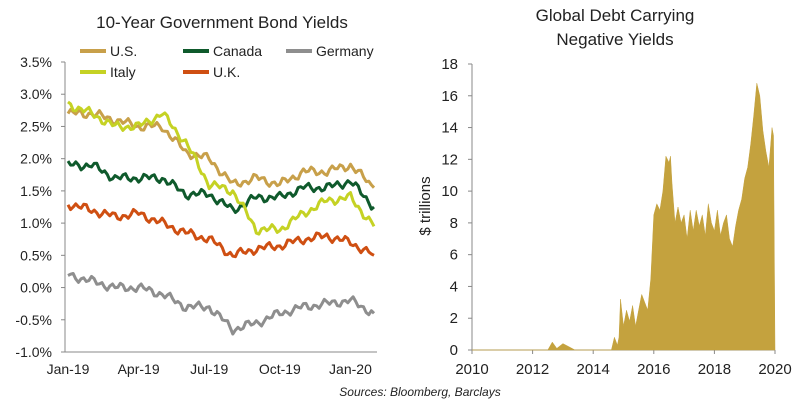  Describe the element at coordinates (221, 304) in the screenshot. I see `series-line-germany` at that location.